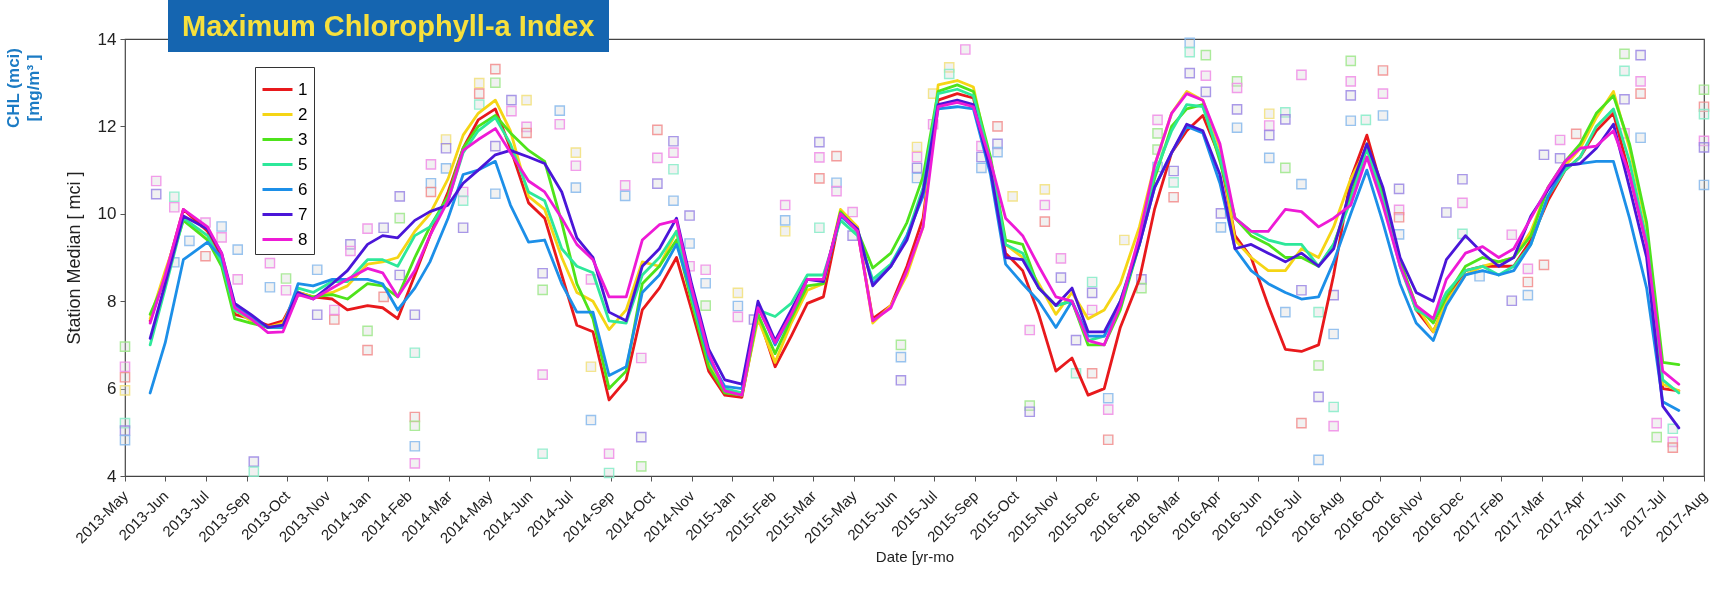 This screenshot has width=1728, height=608. Describe the element at coordinates (303, 114) in the screenshot. I see `legend-label: 2` at that location.